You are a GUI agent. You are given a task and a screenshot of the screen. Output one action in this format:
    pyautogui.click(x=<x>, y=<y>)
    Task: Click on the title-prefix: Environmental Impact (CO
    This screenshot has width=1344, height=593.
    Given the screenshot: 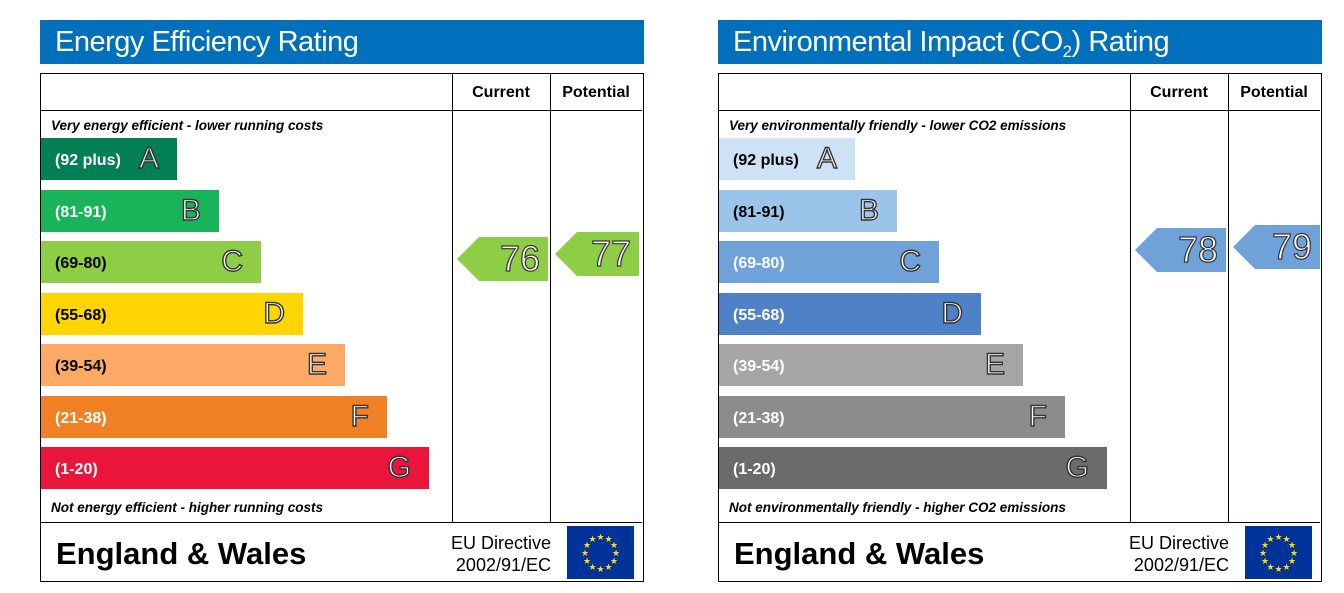 What is the action you would take?
    pyautogui.click(x=898, y=42)
    